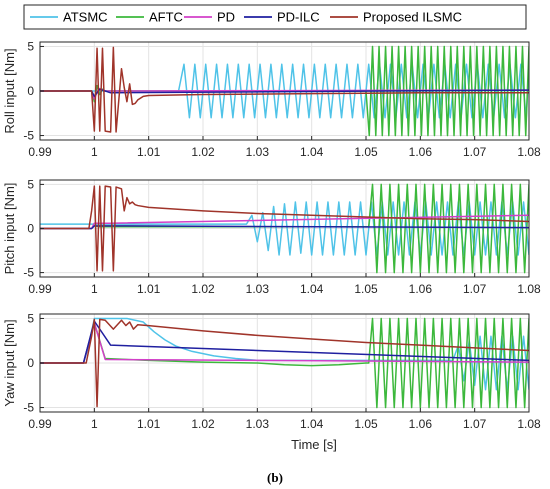  I want to click on legend: ATSMC AFTC PD PD-ILC Proposed ILSMC, so click(275, 17).